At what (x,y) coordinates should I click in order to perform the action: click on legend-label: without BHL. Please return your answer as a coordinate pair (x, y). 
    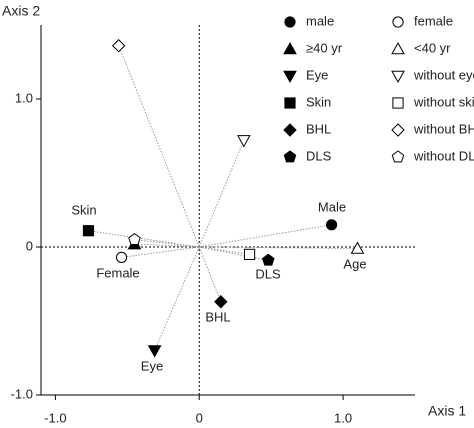
    Looking at the image, I should click on (443, 128).